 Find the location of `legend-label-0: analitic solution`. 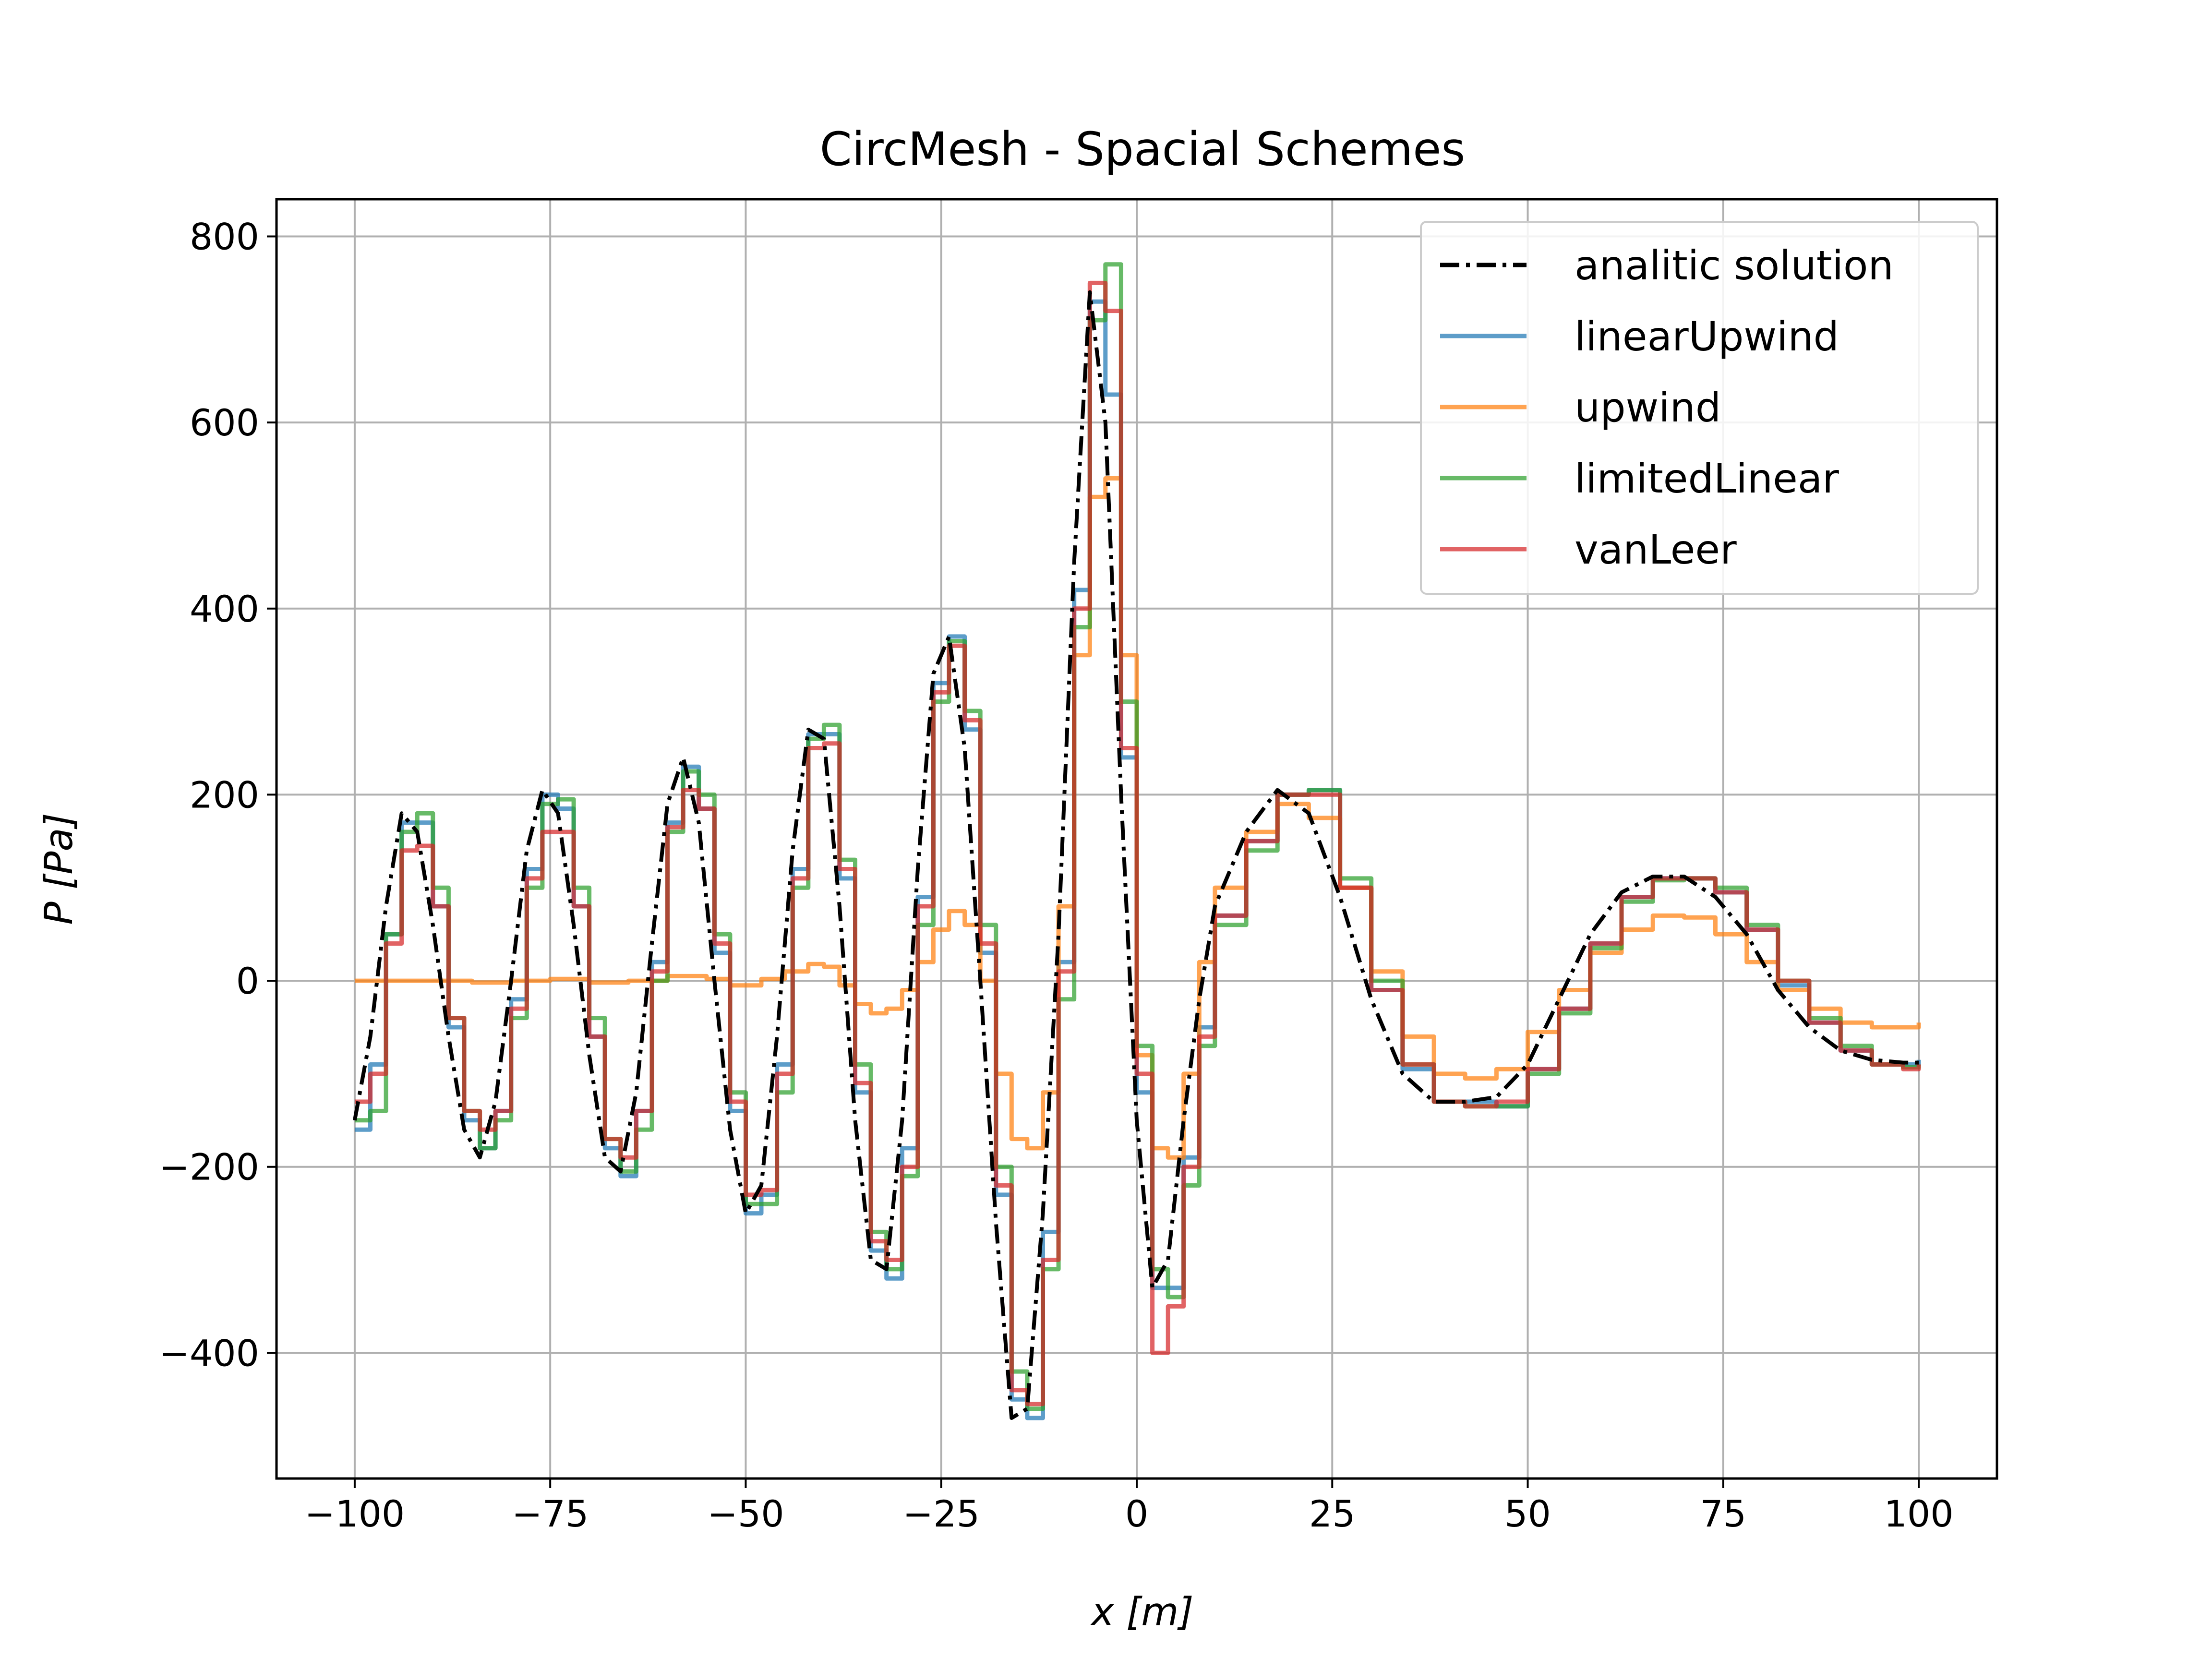

legend-label-0: analitic solution is located at coordinates (1735, 265).